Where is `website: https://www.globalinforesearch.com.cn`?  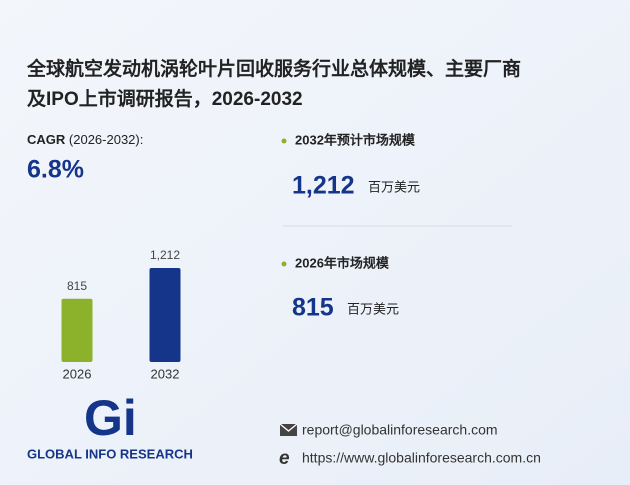 website: https://www.globalinforesearch.com.cn is located at coordinates (421, 458).